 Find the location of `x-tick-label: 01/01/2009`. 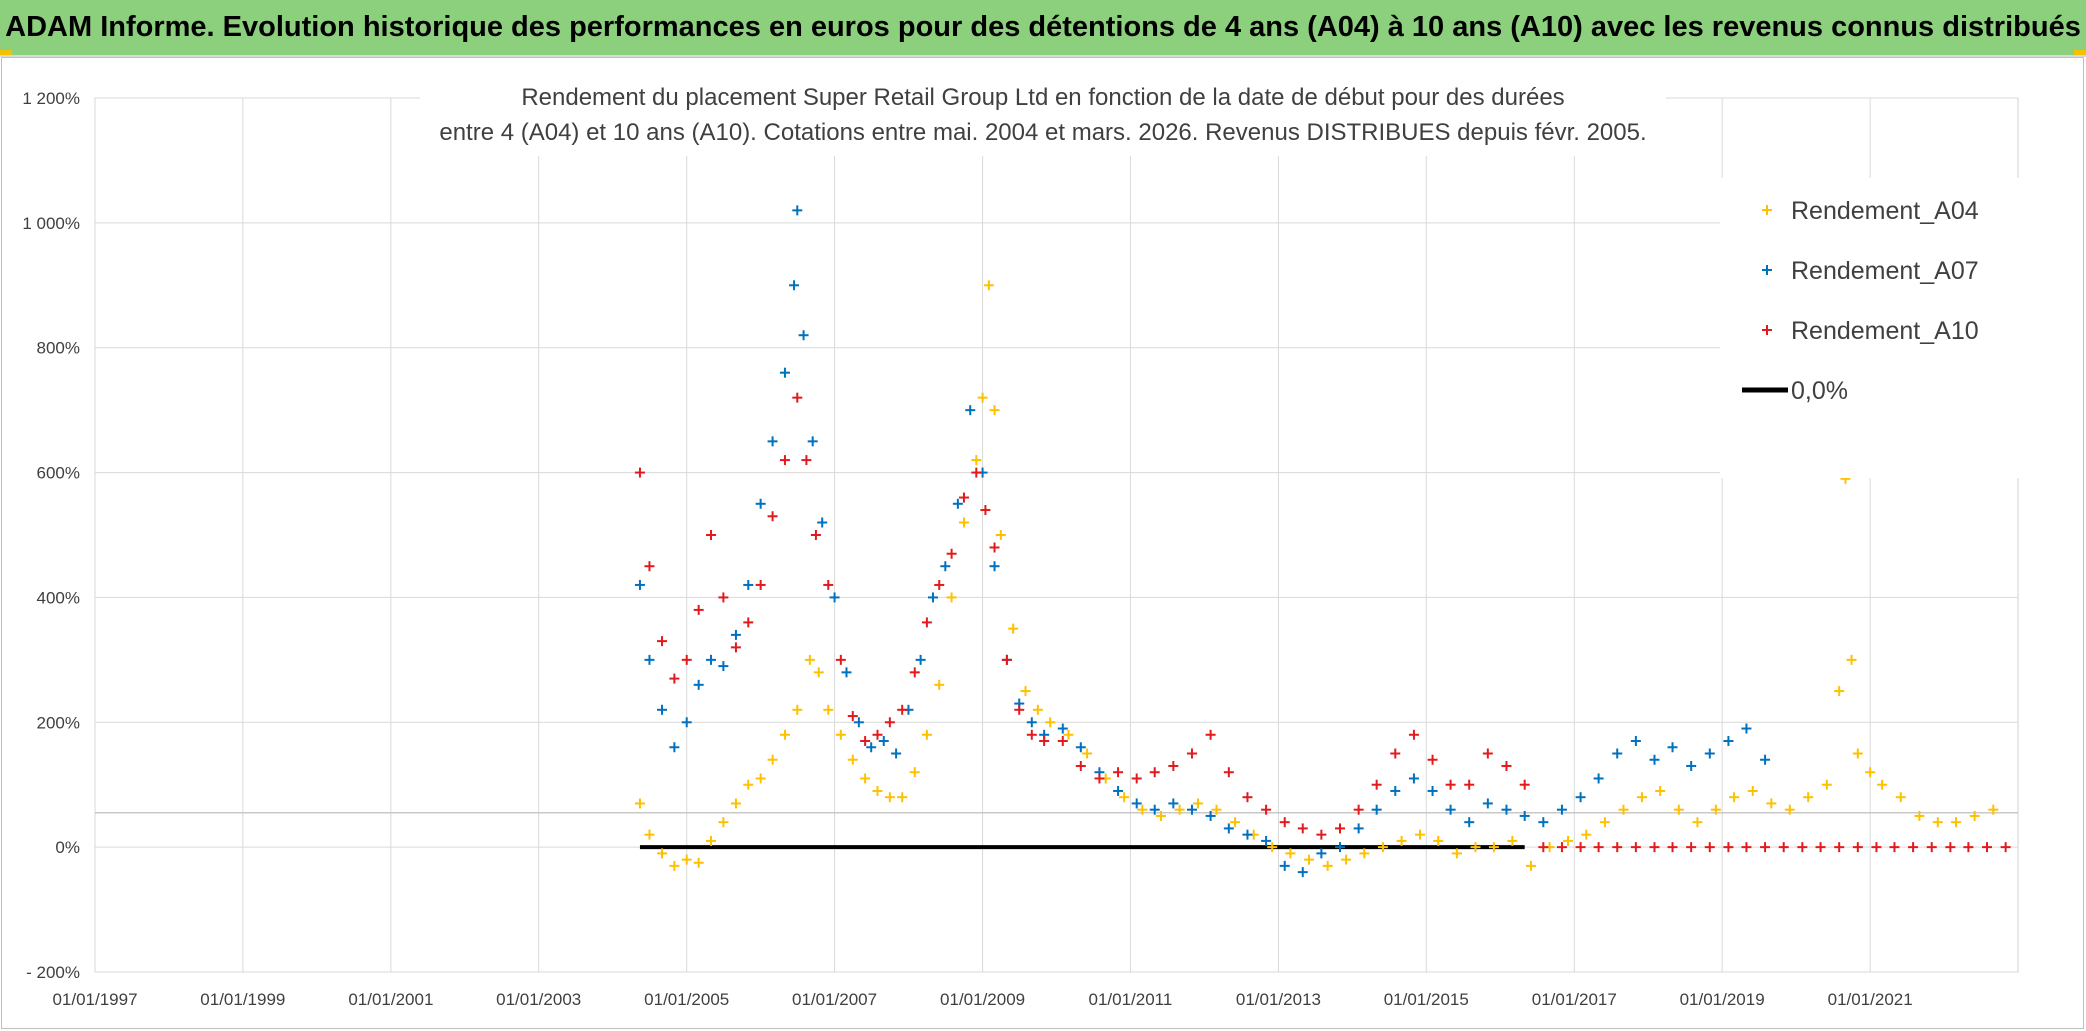

x-tick-label: 01/01/2009 is located at coordinates (982, 999).